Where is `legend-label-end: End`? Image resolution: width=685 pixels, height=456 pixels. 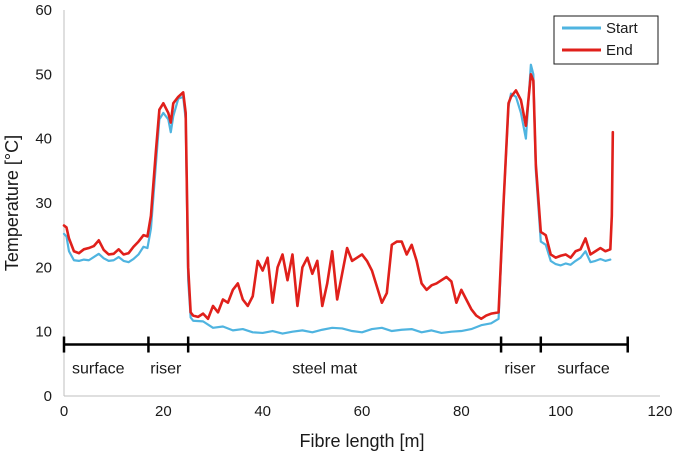 legend-label-end: End is located at coordinates (619, 50).